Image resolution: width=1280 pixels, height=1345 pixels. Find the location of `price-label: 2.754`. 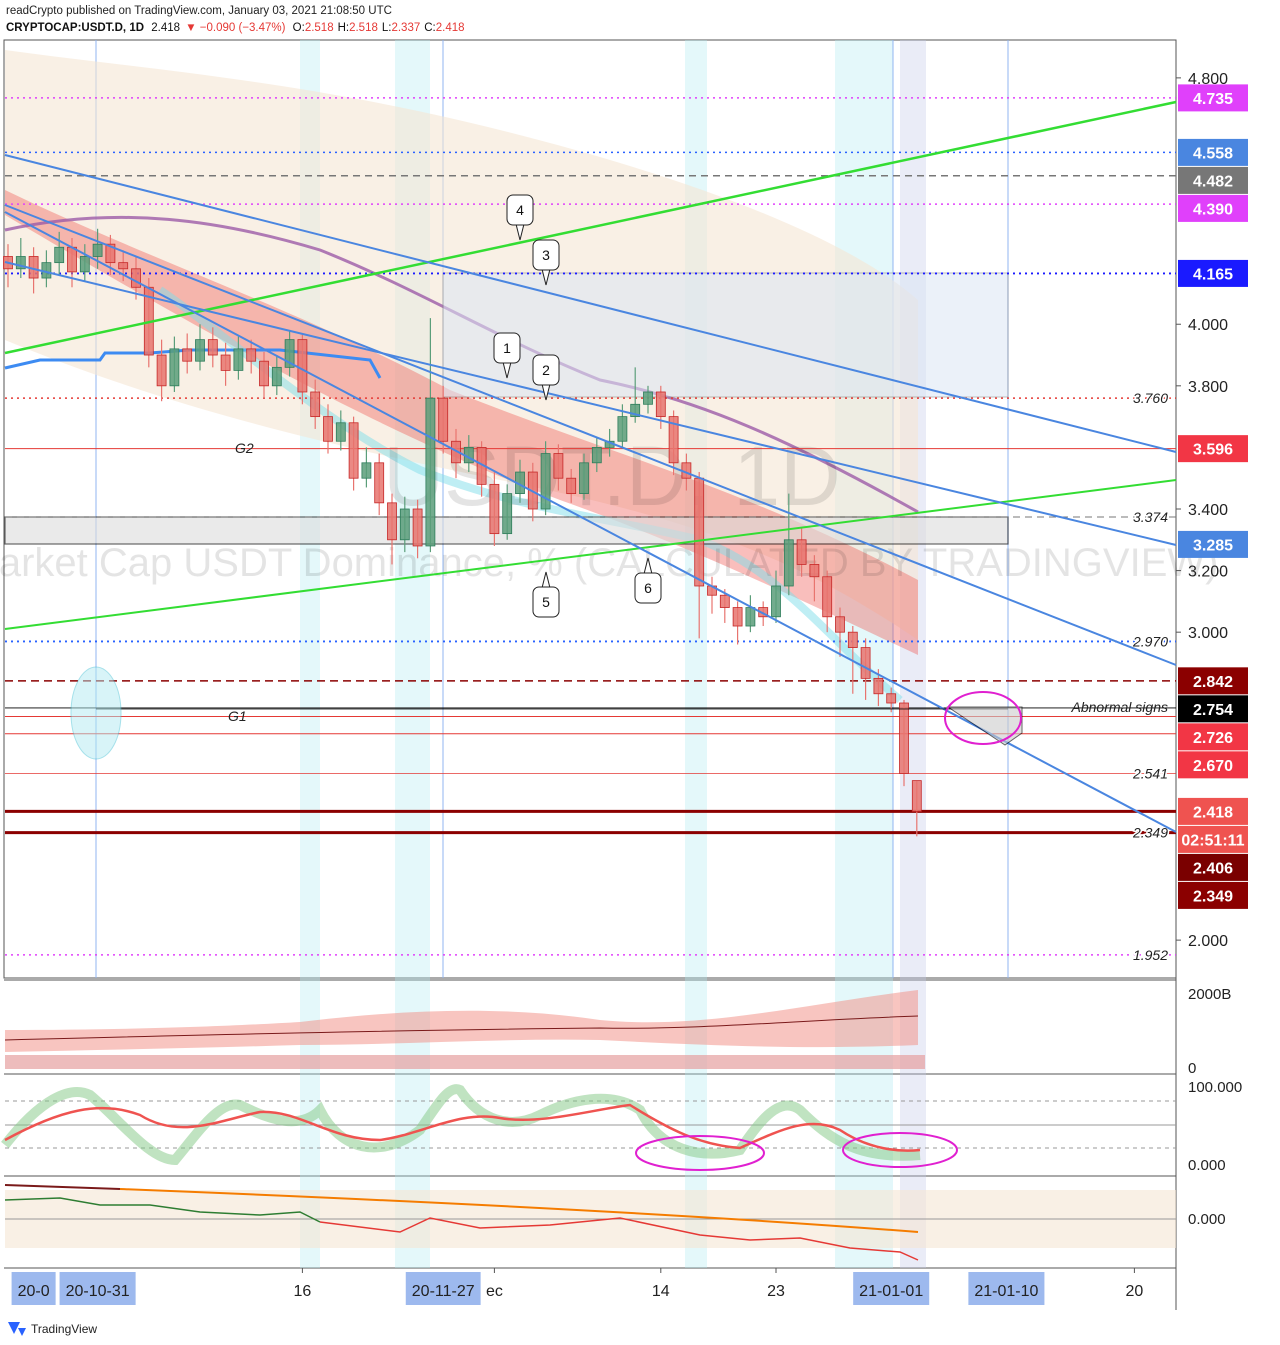

price-label: 2.754 is located at coordinates (1213, 710).